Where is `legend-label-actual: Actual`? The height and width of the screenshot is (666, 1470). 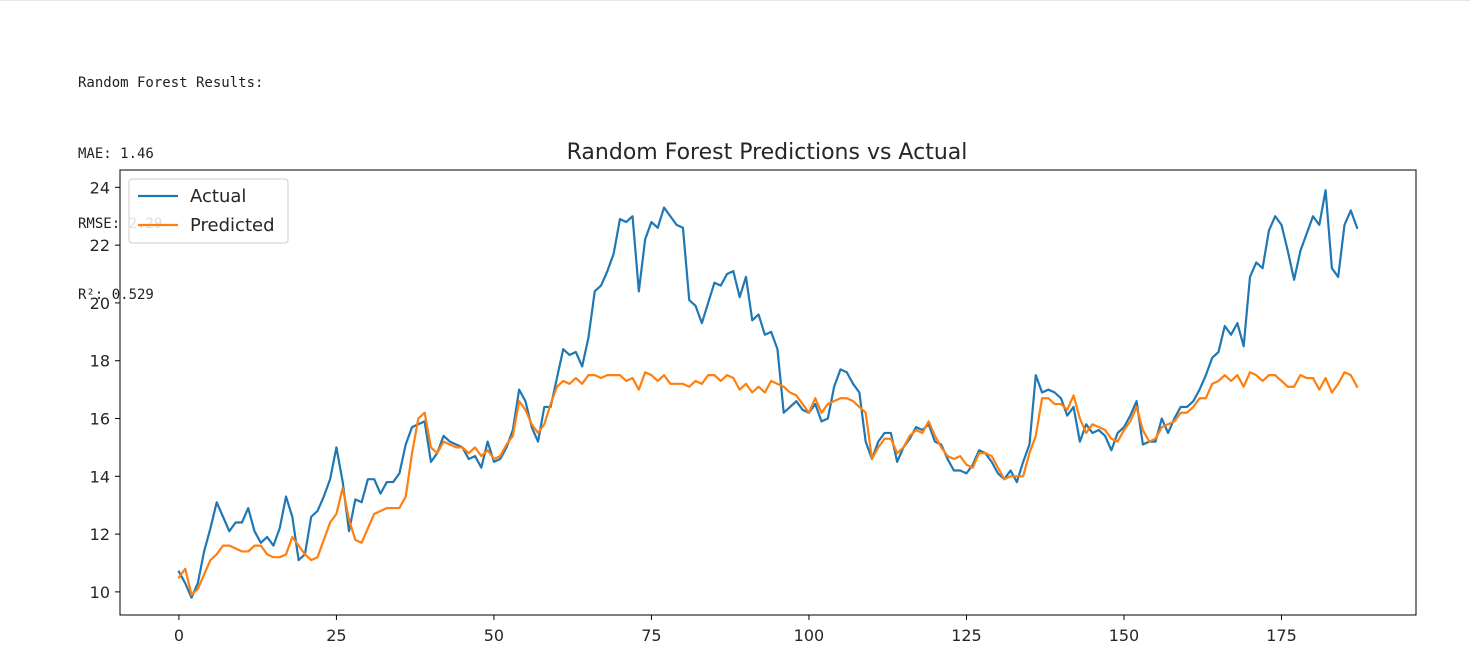 legend-label-actual: Actual is located at coordinates (218, 196).